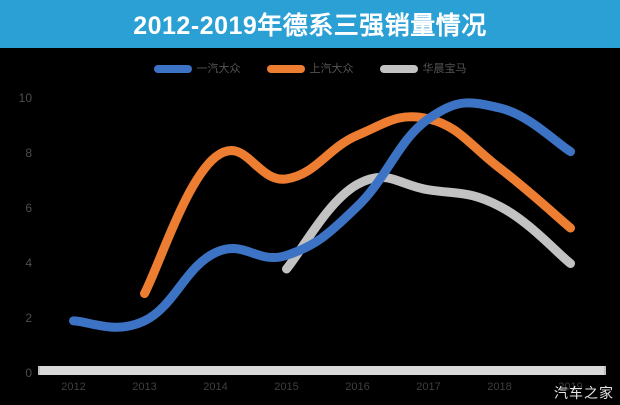 Image resolution: width=620 pixels, height=405 pixels. I want to click on chart-legend: 一汽大众 上汽大众 华晨宝马, so click(310, 69).